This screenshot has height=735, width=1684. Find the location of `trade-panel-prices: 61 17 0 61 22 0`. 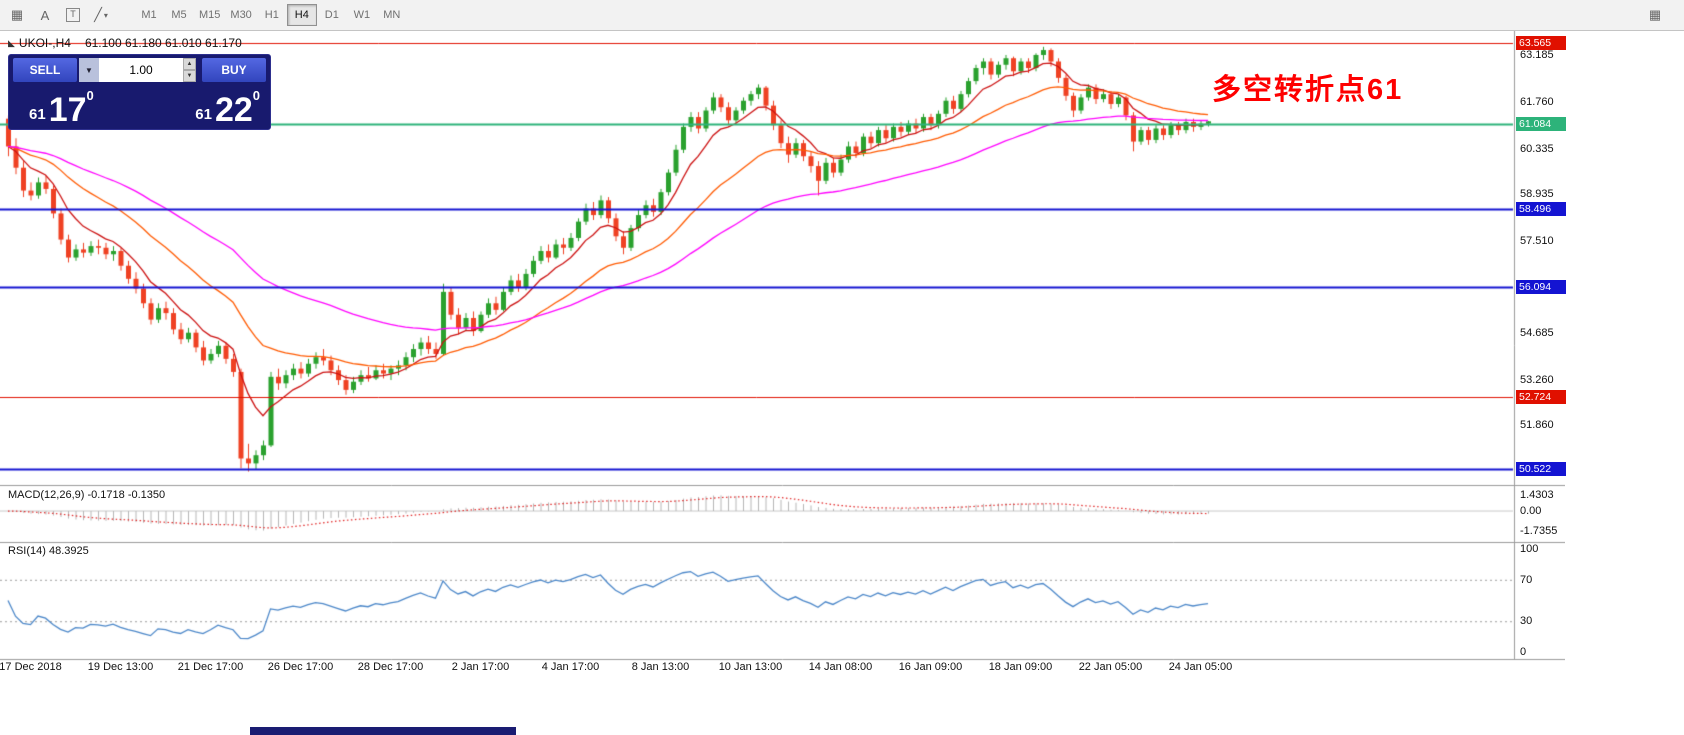

trade-panel-prices: 61 17 0 61 22 0 is located at coordinates (139, 105).